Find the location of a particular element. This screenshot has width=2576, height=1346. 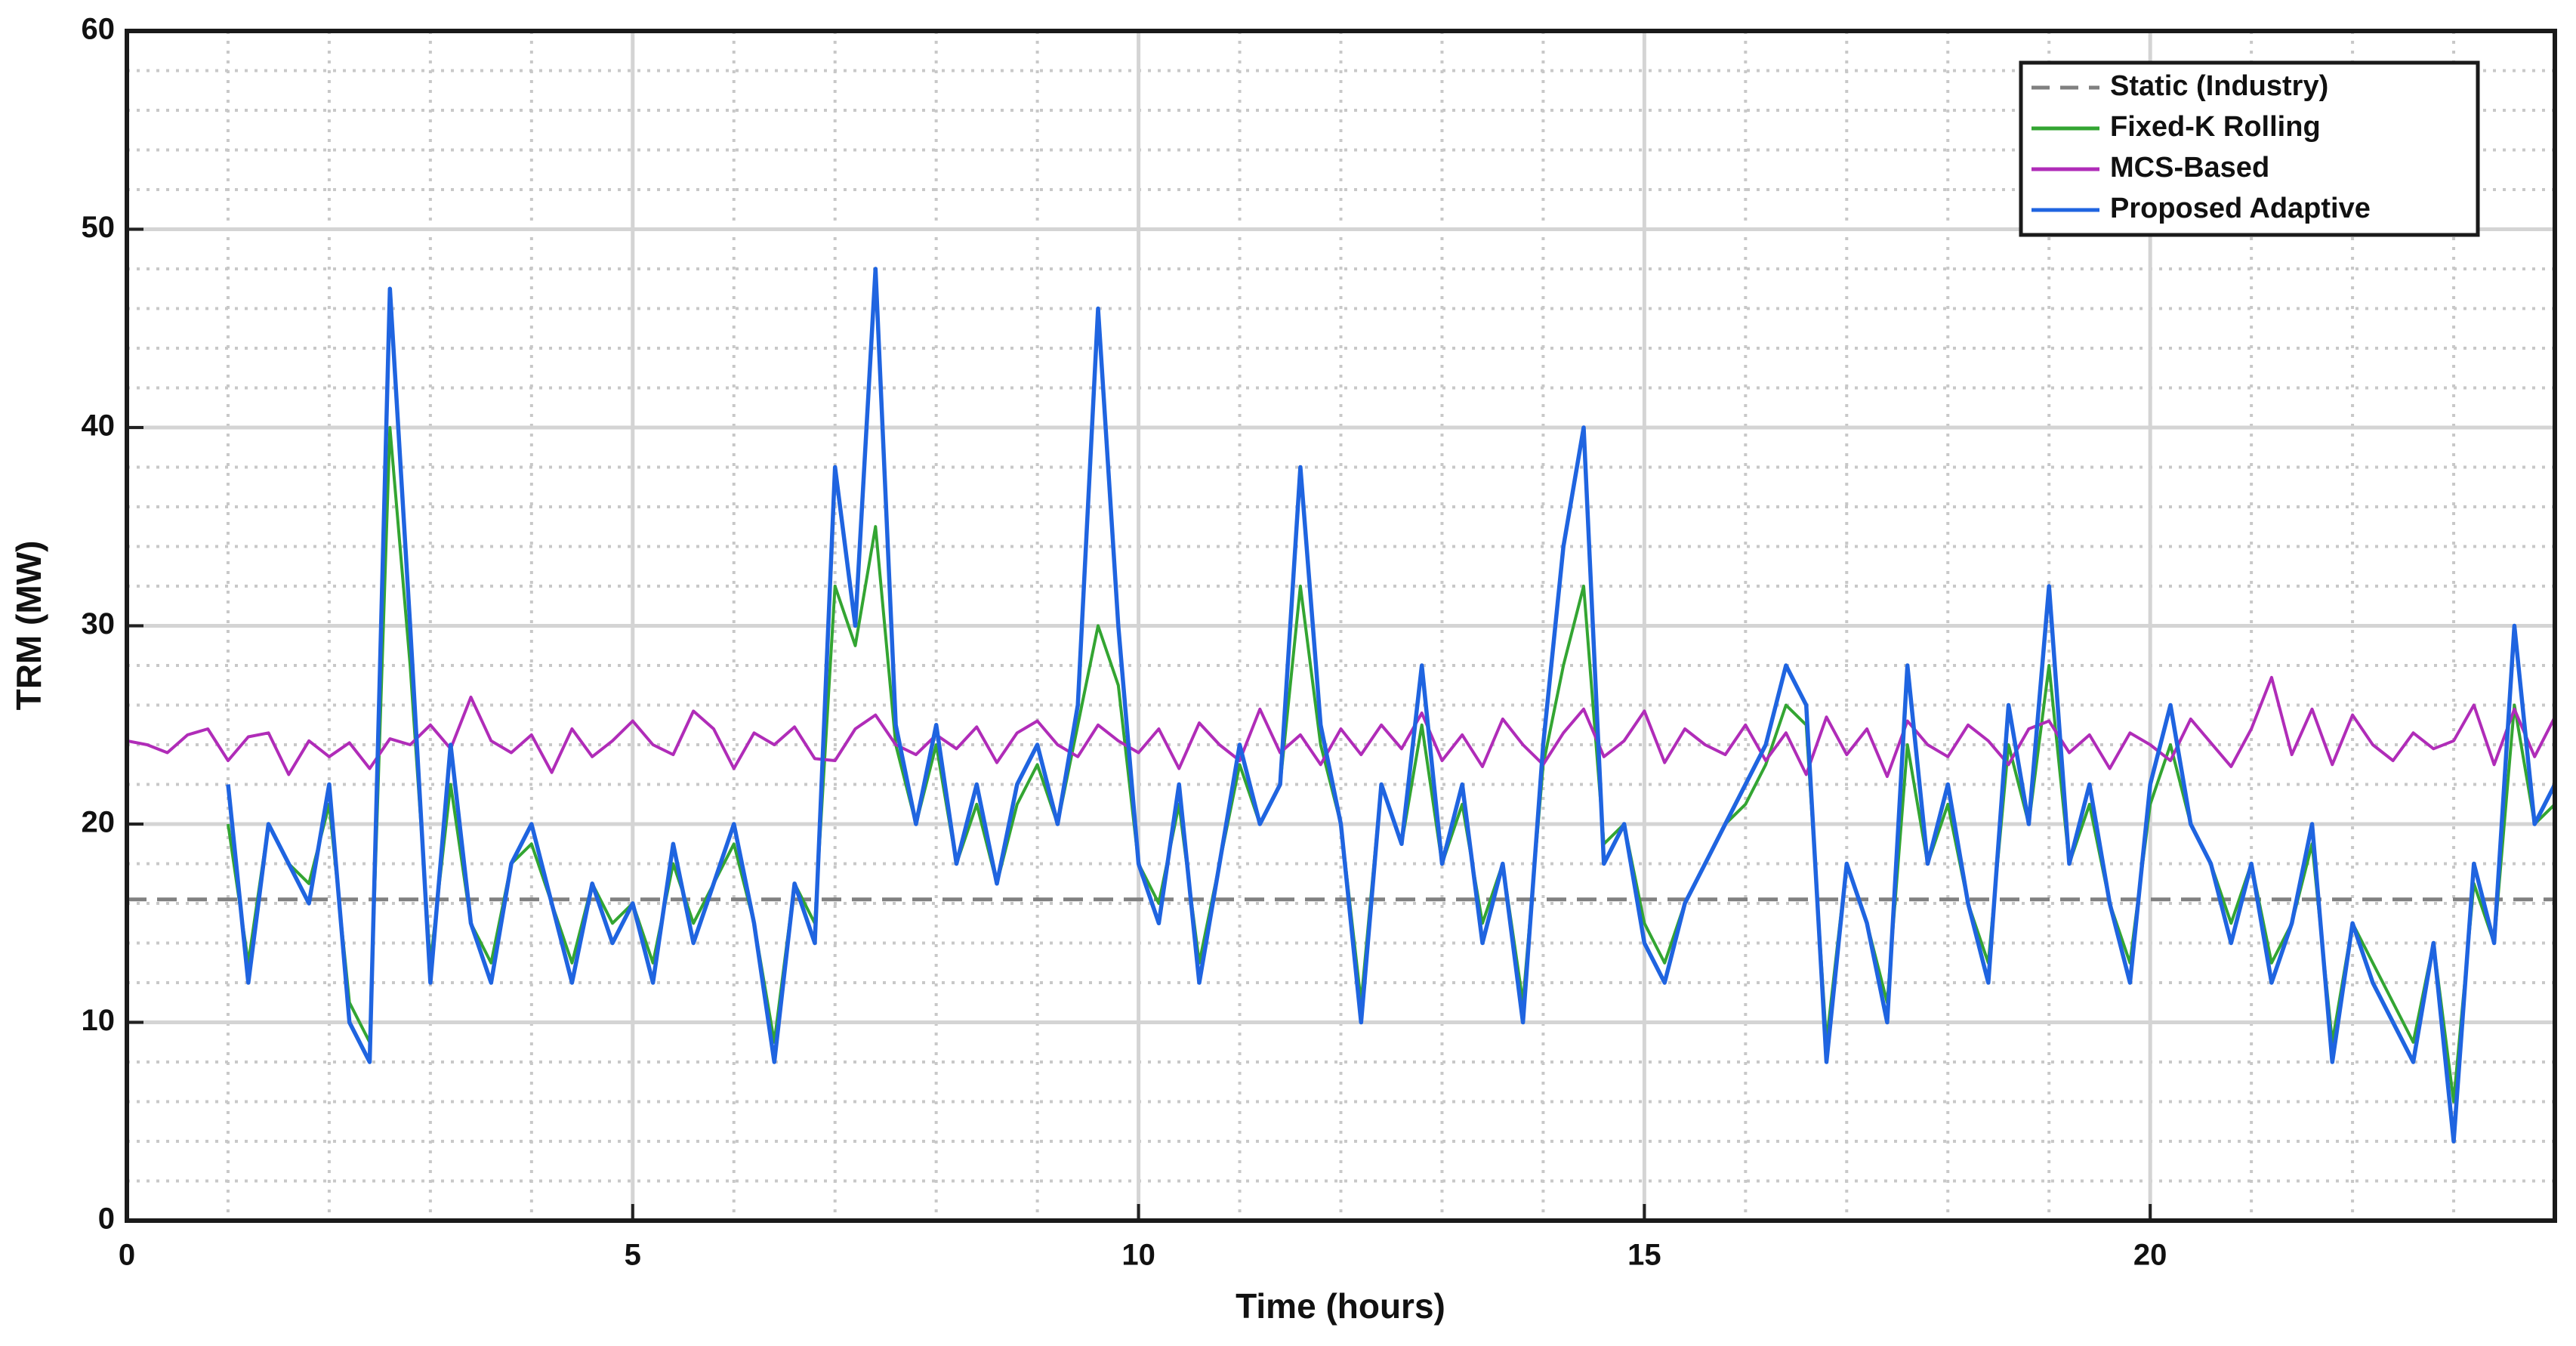

legend-label: MCS-Based is located at coordinates (2189, 168).